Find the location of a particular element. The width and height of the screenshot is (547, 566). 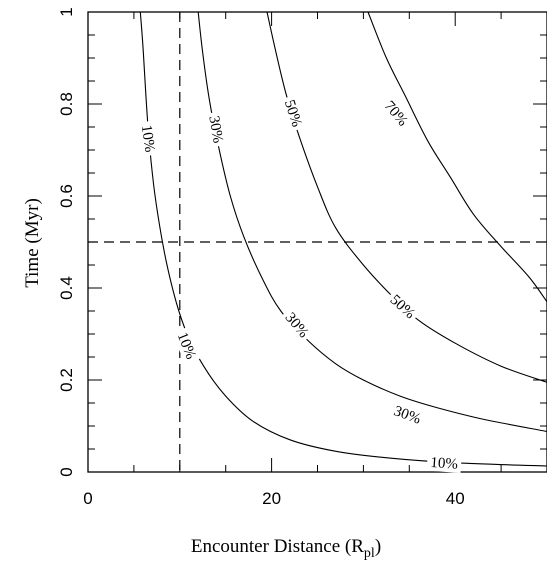

y-tick-label: 0.4 is located at coordinates (66, 288).